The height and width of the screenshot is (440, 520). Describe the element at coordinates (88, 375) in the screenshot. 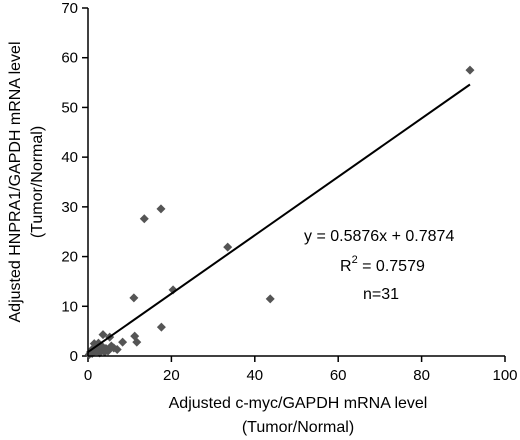

I see `x-tick-label: 0` at that location.